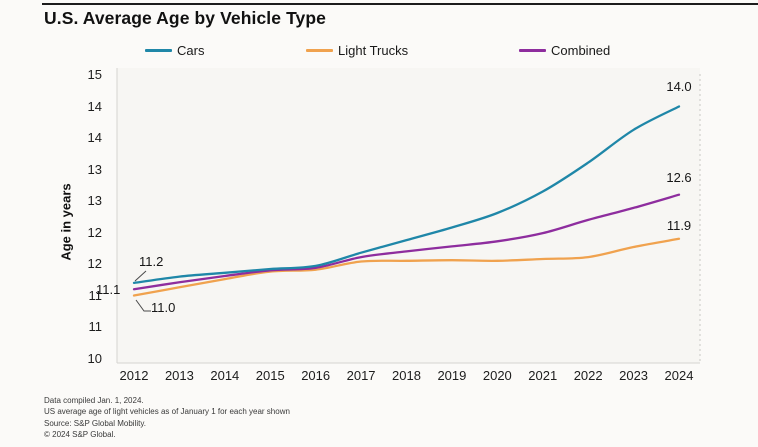 The width and height of the screenshot is (758, 447). I want to click on legend-label-light-trucks: Light Trucks, so click(373, 50).